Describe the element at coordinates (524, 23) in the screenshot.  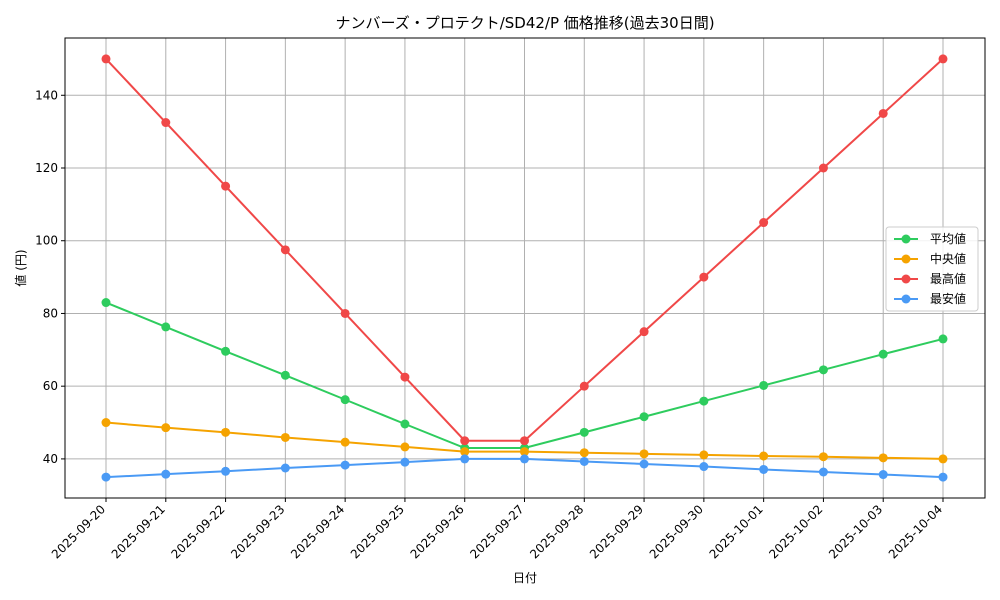
I see `chart-title: ナンバーズ・プロテクト/SD42/P 価格推移(過去30日間)` at that location.